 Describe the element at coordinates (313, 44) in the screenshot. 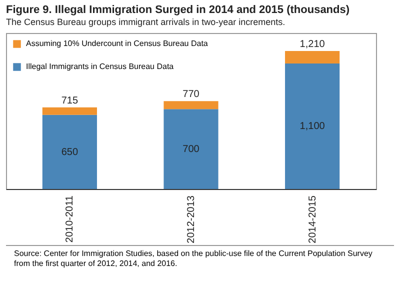

I see `total-label: 1,210` at that location.